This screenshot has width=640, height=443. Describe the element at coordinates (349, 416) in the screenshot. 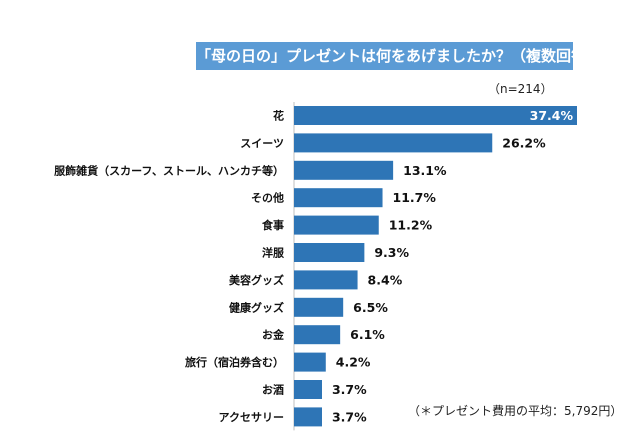

I see `value-label-11: 3.7%` at that location.